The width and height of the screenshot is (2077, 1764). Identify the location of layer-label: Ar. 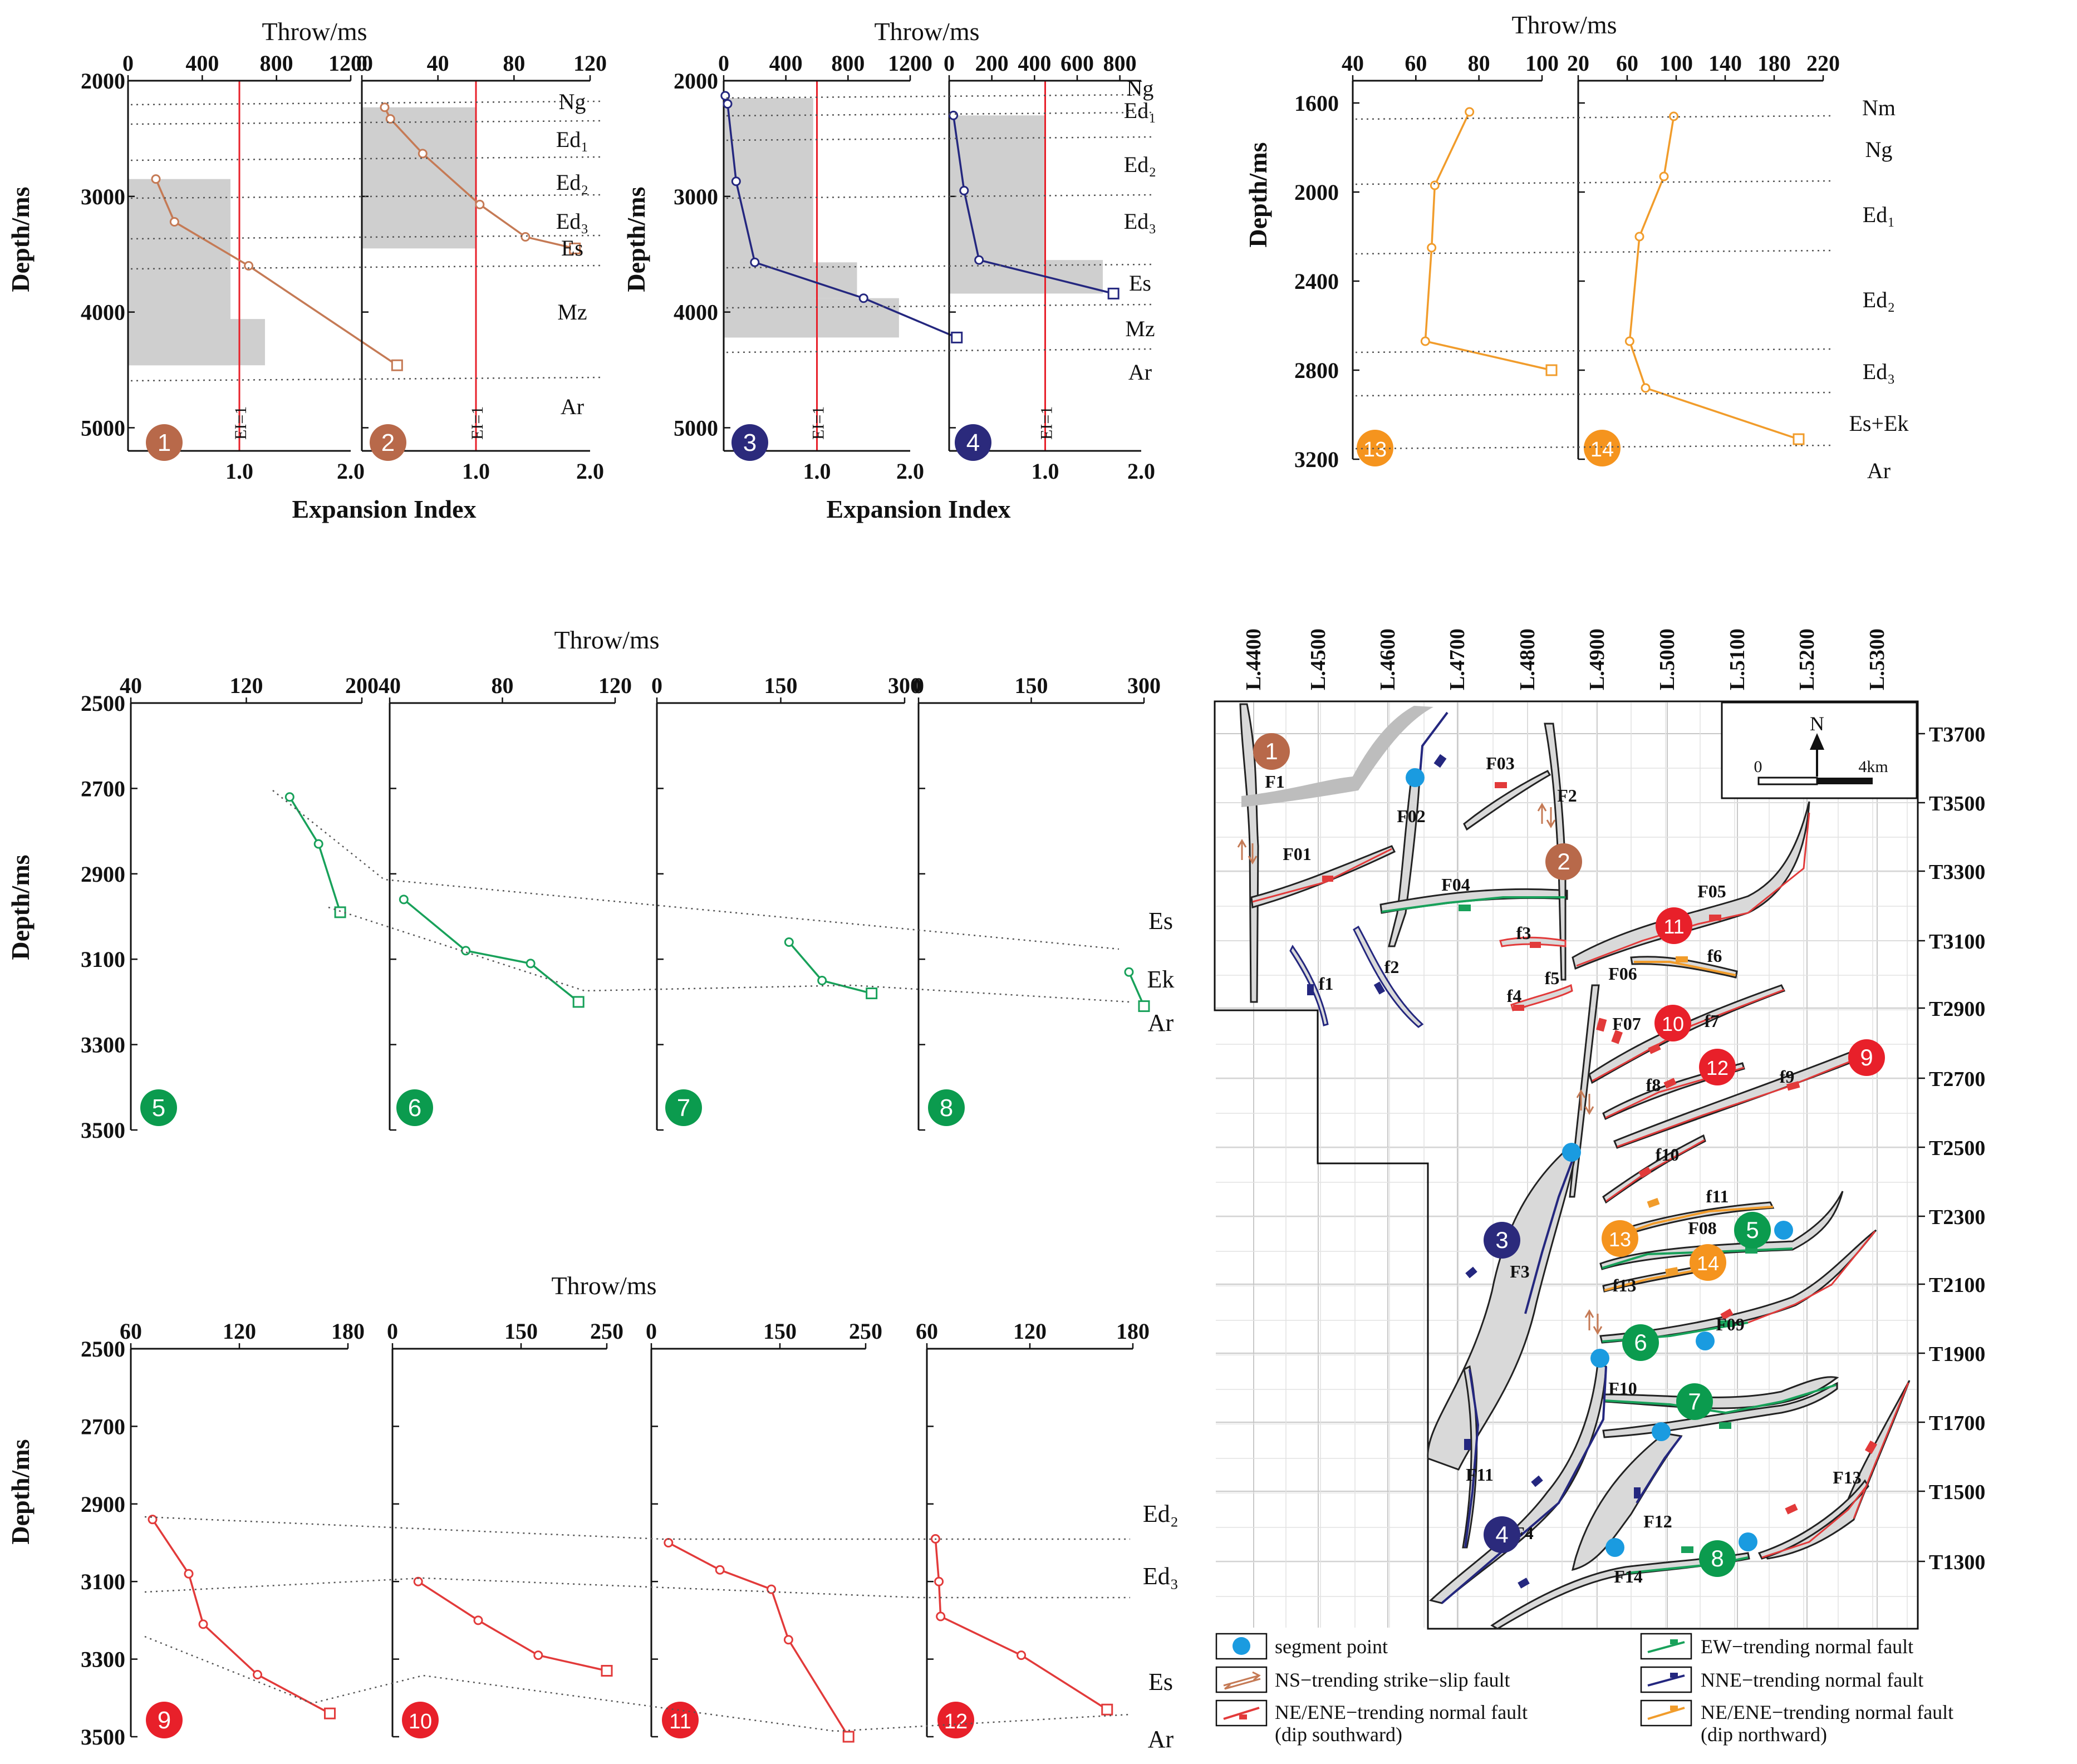
(572, 407).